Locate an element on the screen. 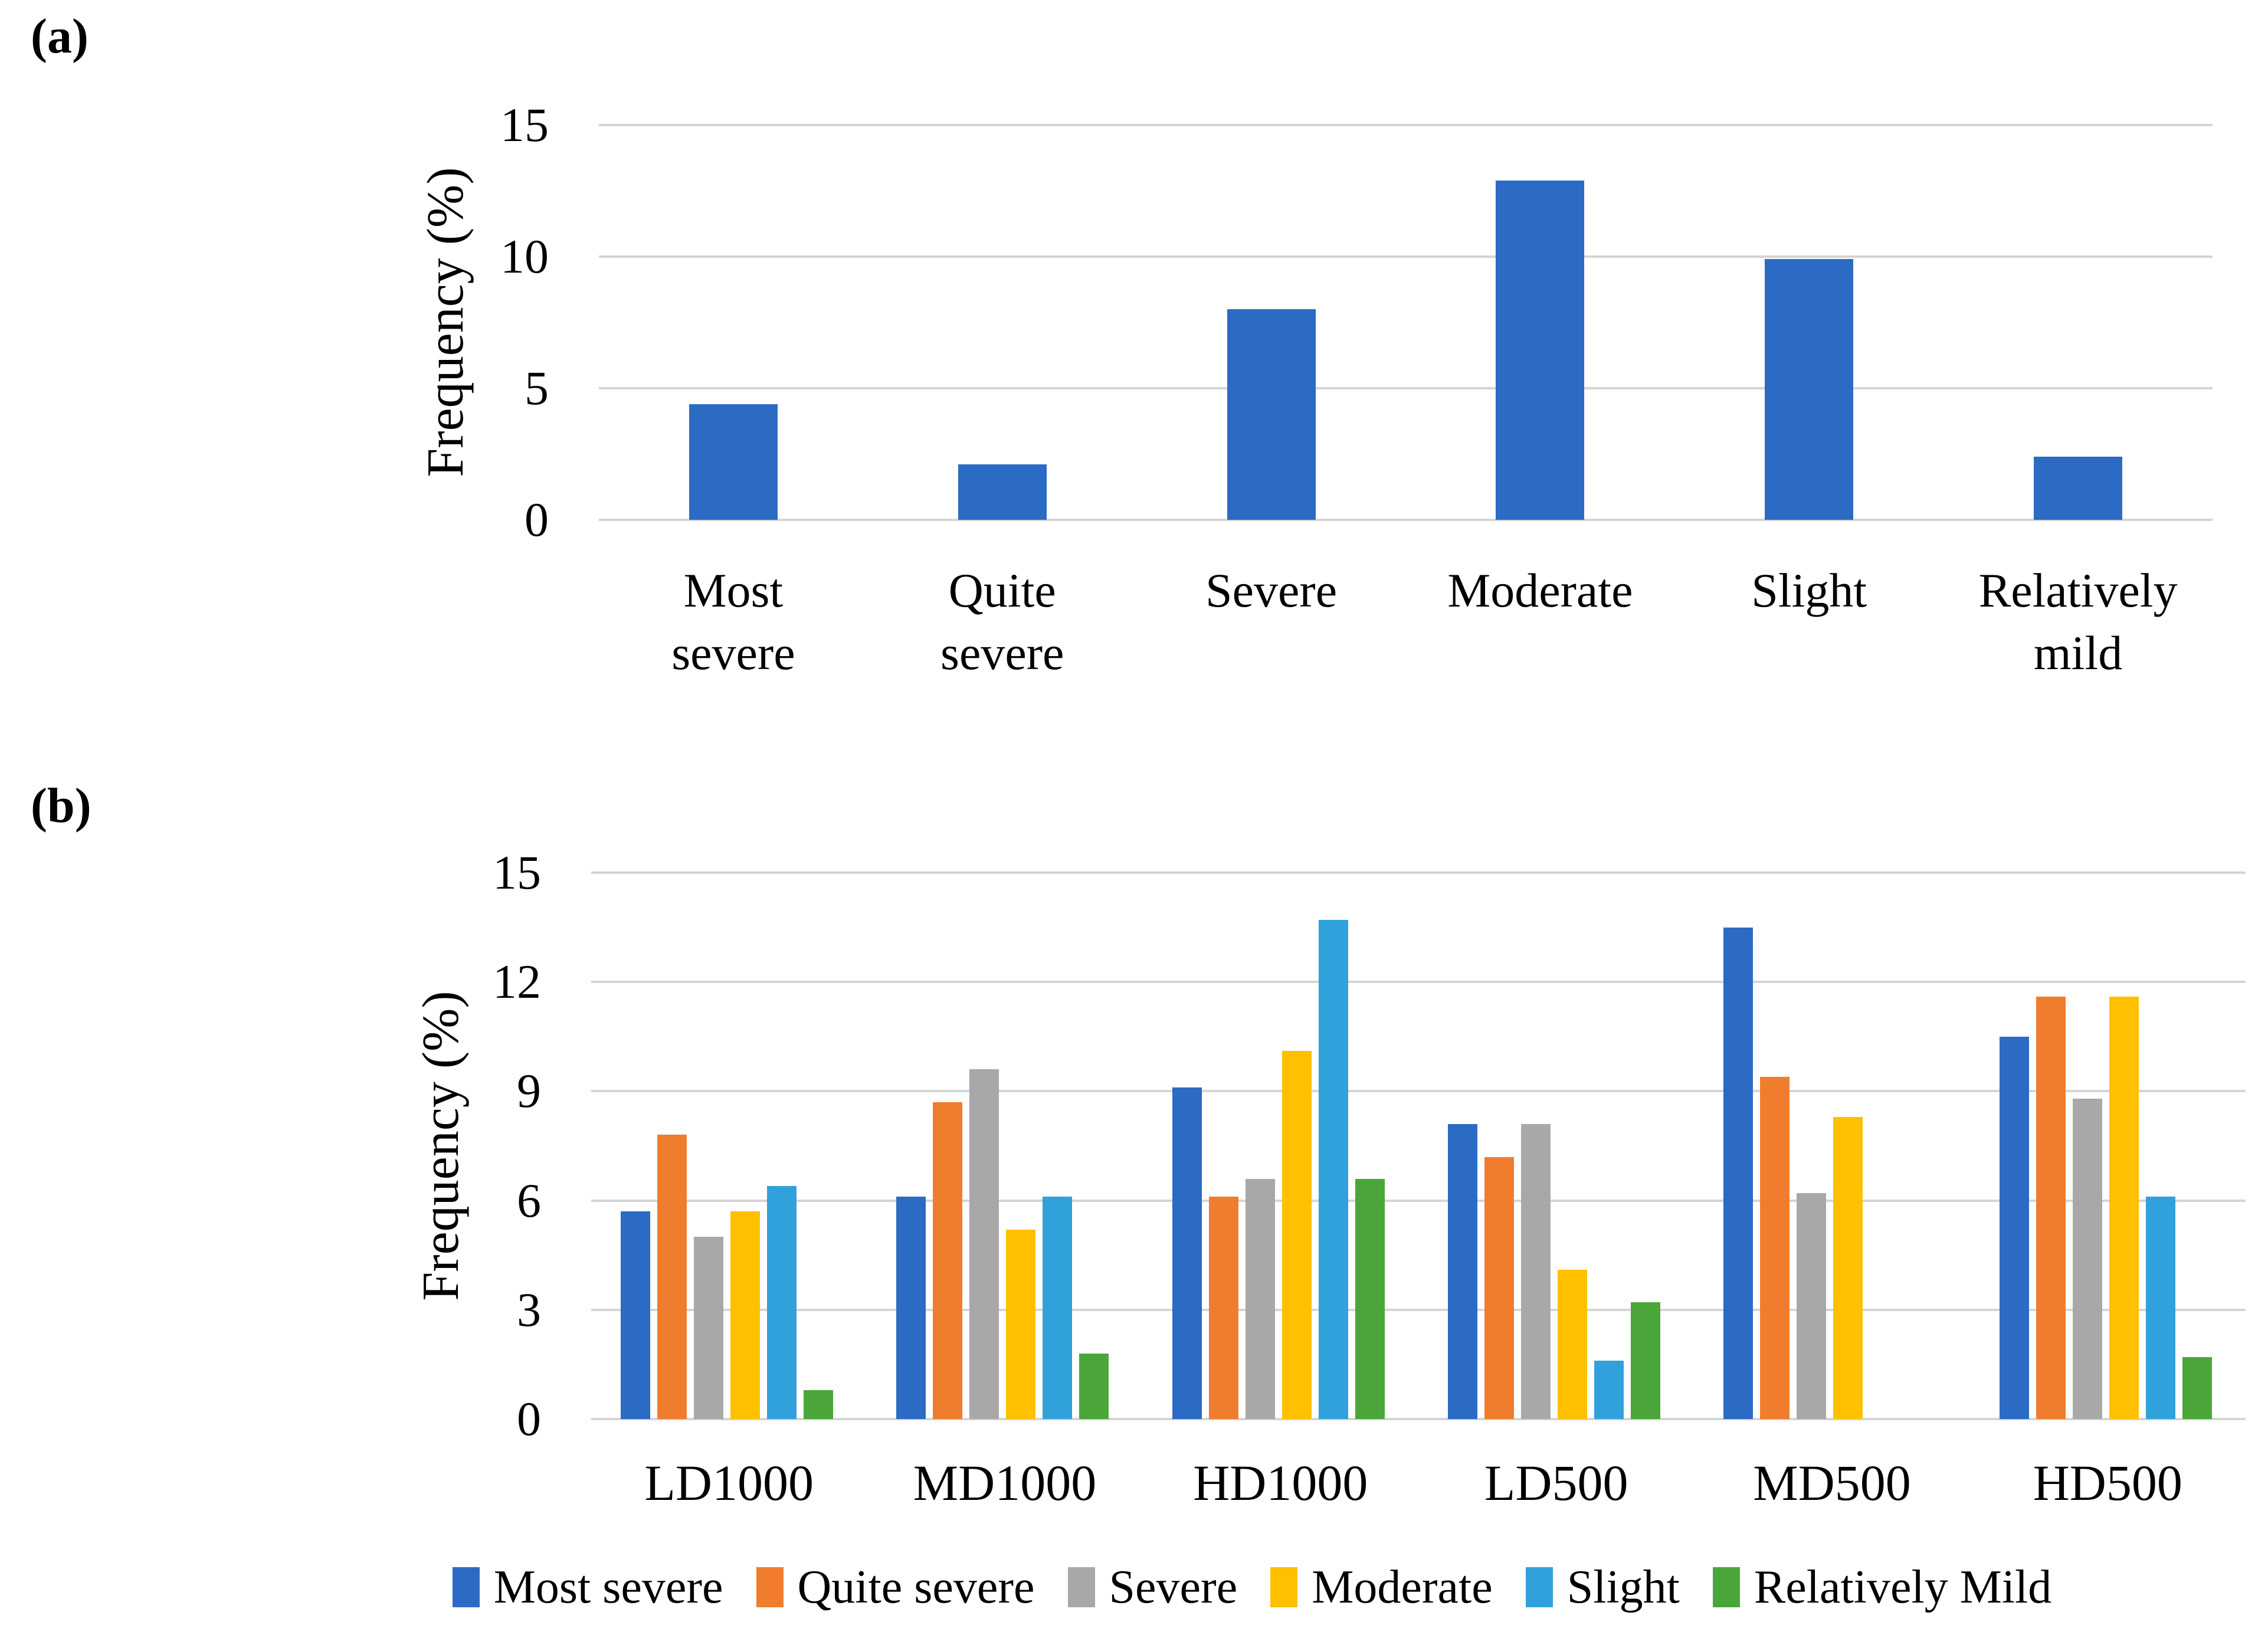 This screenshot has width=2268, height=1648. bar-hd500-moderate is located at coordinates (2124, 1207).